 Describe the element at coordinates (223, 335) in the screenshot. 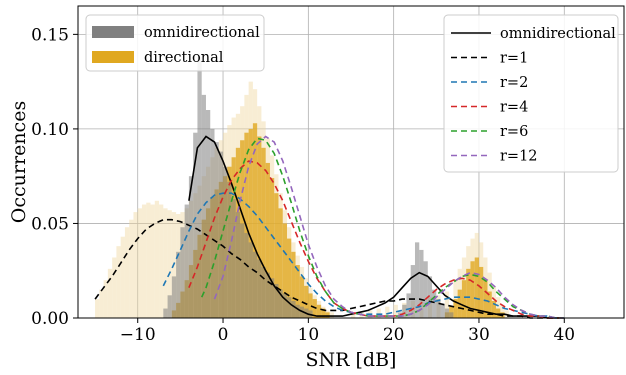

I see `x-tick-label: 0` at that location.